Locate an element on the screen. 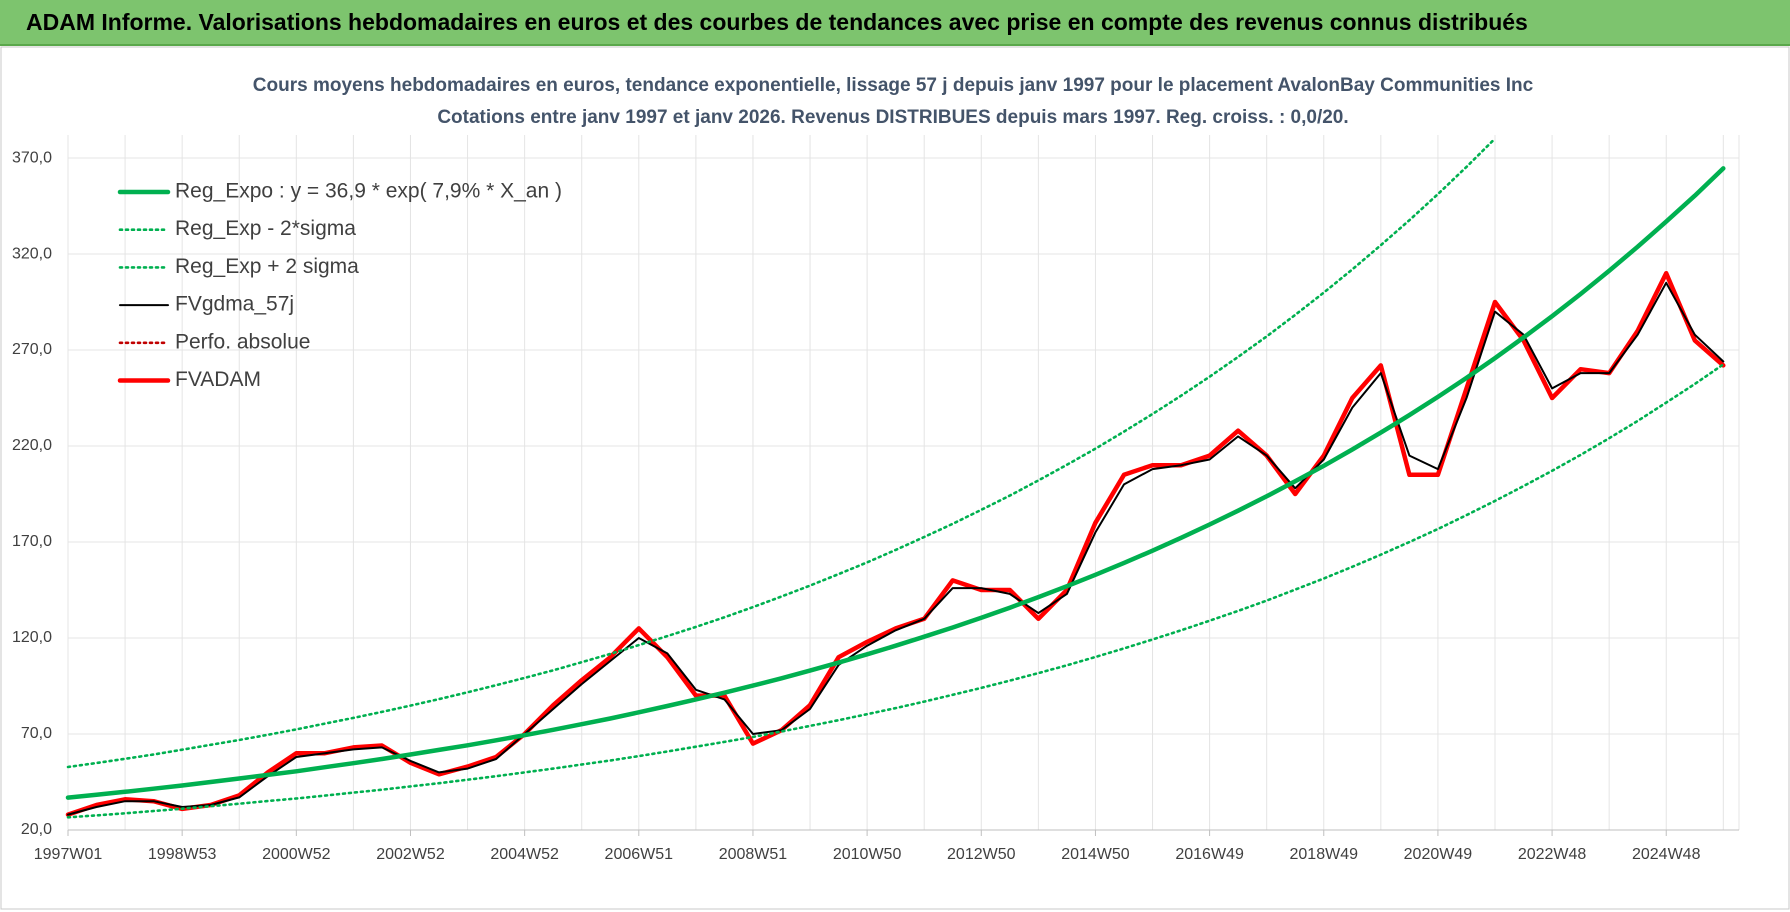 The image size is (1790, 912). x-tick-label: 2010W50 is located at coordinates (867, 854).